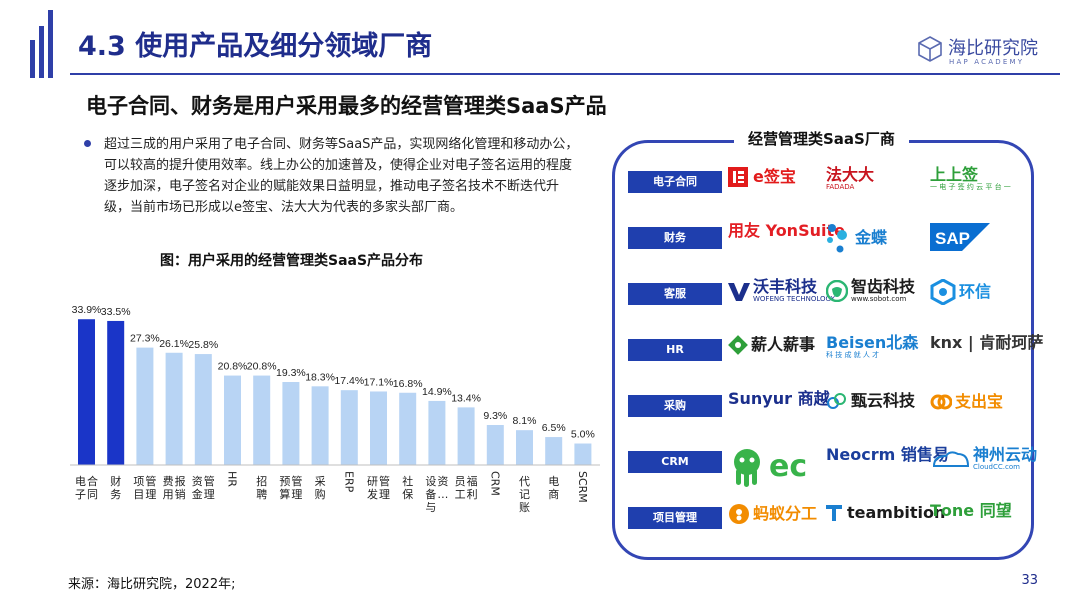 The image size is (1080, 607). What do you see at coordinates (993, 48) in the screenshot?
I see `logo-name: 海比研究院` at bounding box center [993, 48].